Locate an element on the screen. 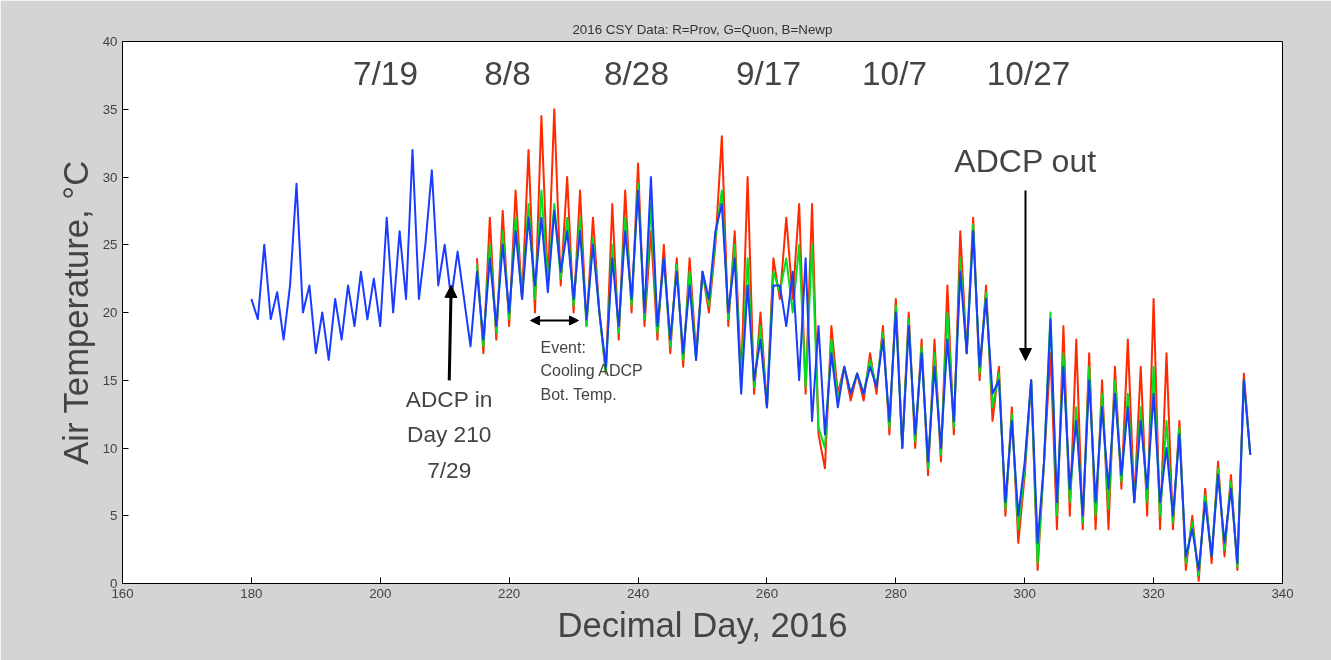 The height and width of the screenshot is (660, 1331). y-tick-label: 20 is located at coordinates (110, 312).